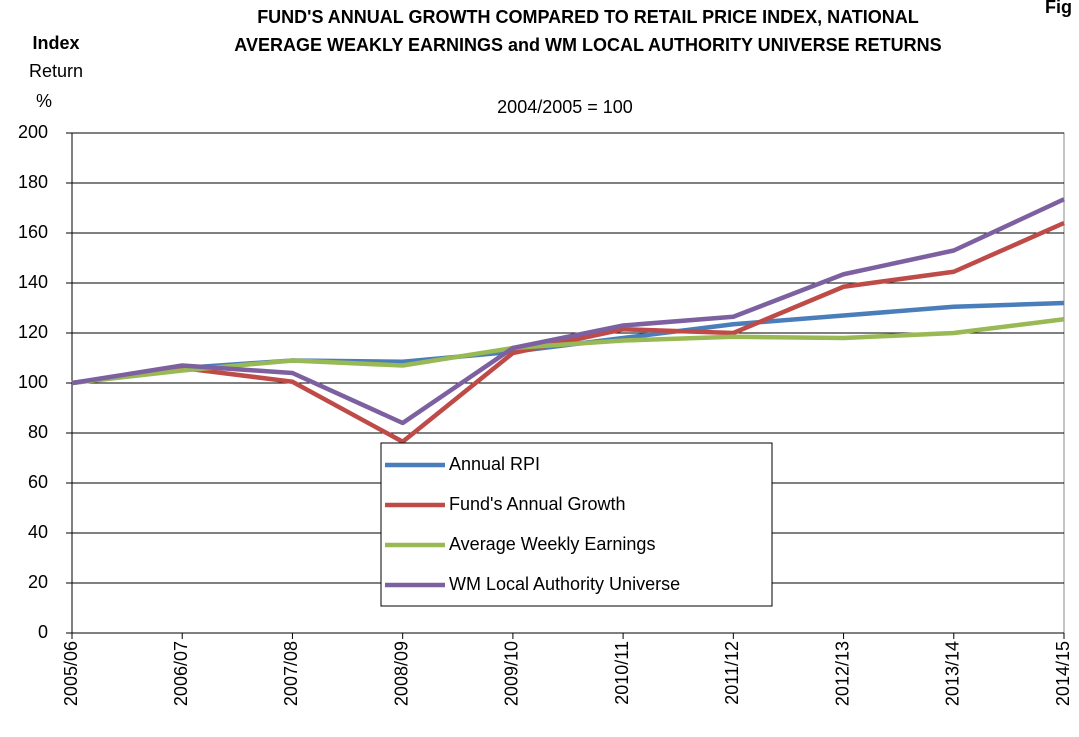  What do you see at coordinates (43, 632) in the screenshot?
I see `y-tick-label: 0` at bounding box center [43, 632].